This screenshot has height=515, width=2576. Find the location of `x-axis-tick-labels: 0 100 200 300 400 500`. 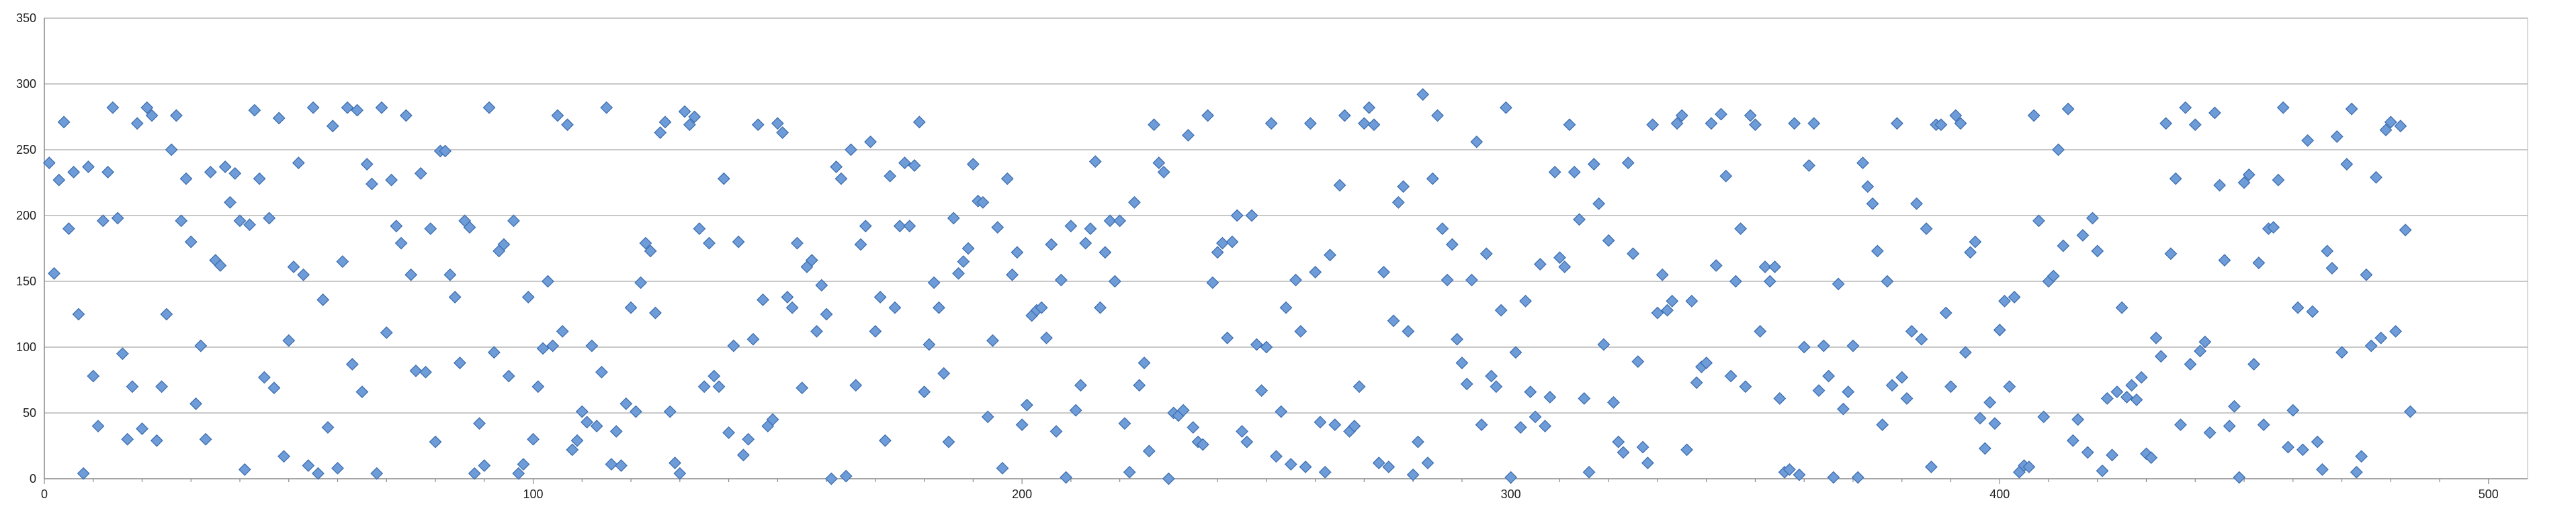

x-axis-tick-labels: 0 100 200 300 400 500 is located at coordinates (1270, 494).